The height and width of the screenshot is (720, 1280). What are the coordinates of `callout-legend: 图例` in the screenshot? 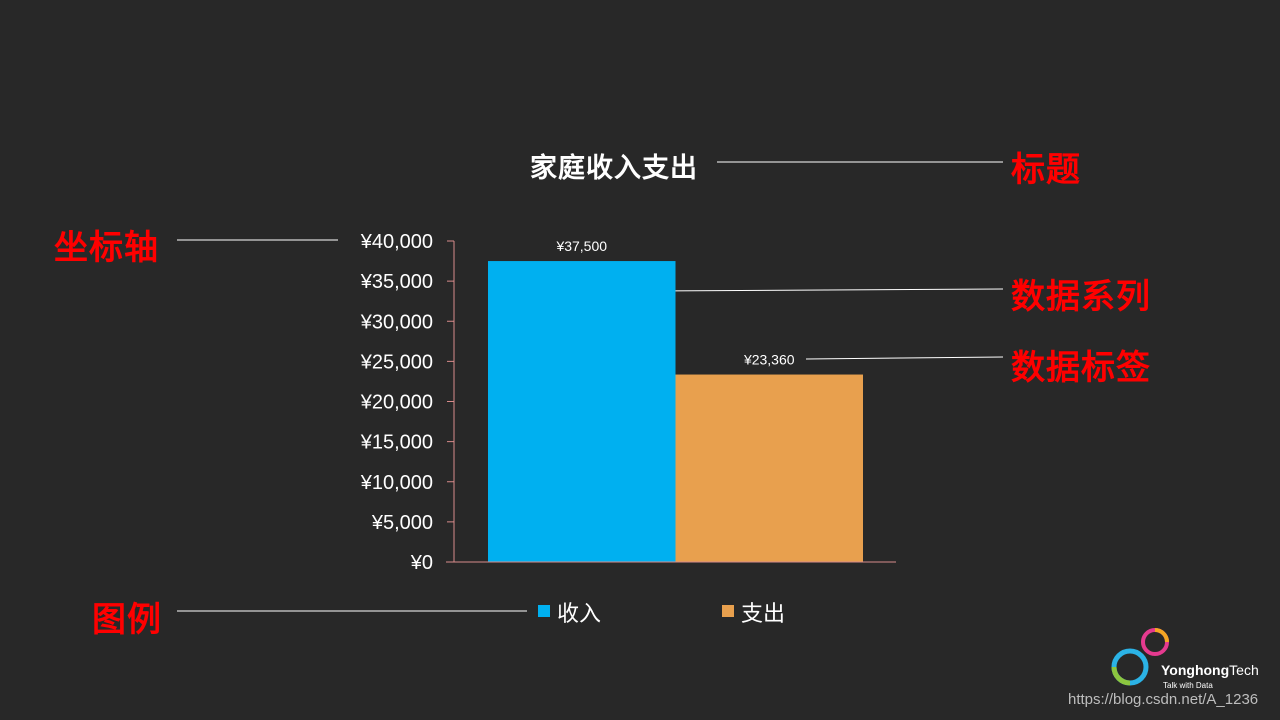 It's located at (127, 620).